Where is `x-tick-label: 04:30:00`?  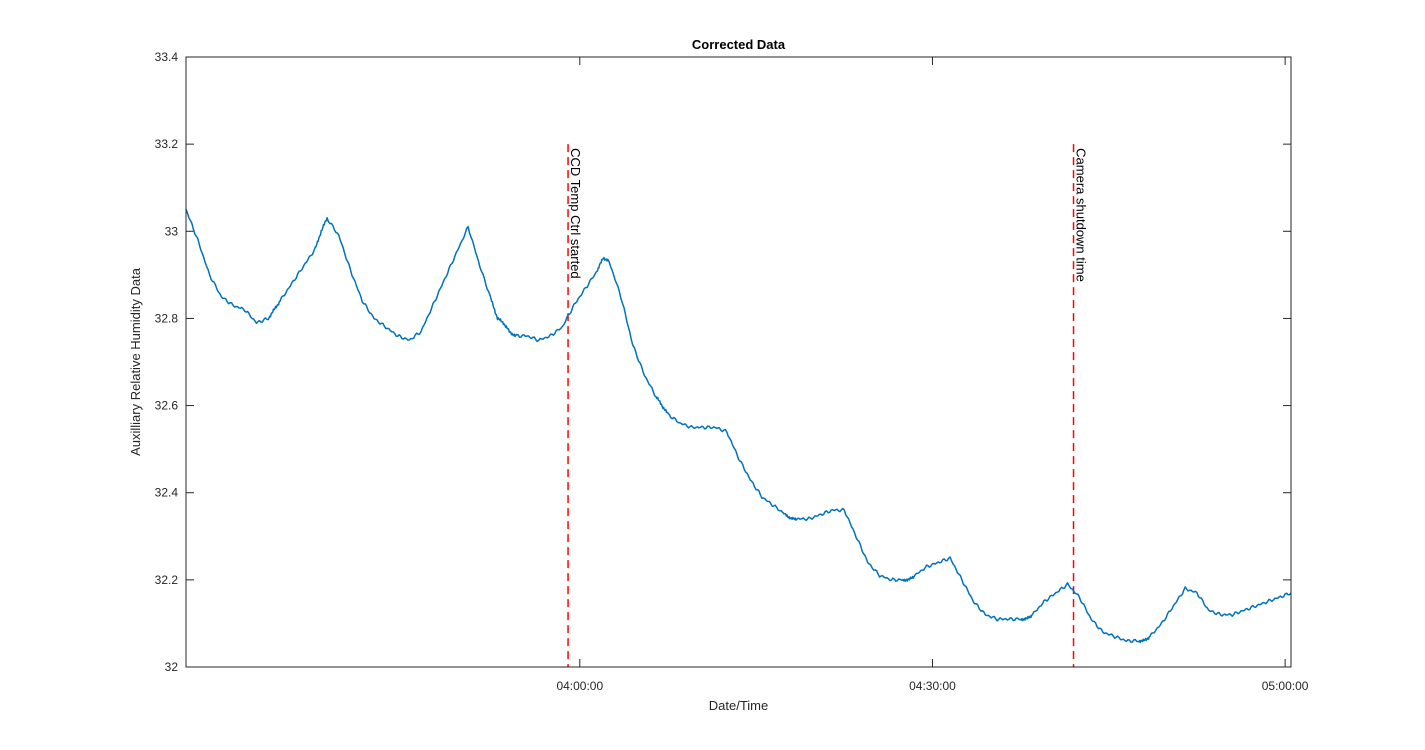
x-tick-label: 04:30:00 is located at coordinates (932, 686).